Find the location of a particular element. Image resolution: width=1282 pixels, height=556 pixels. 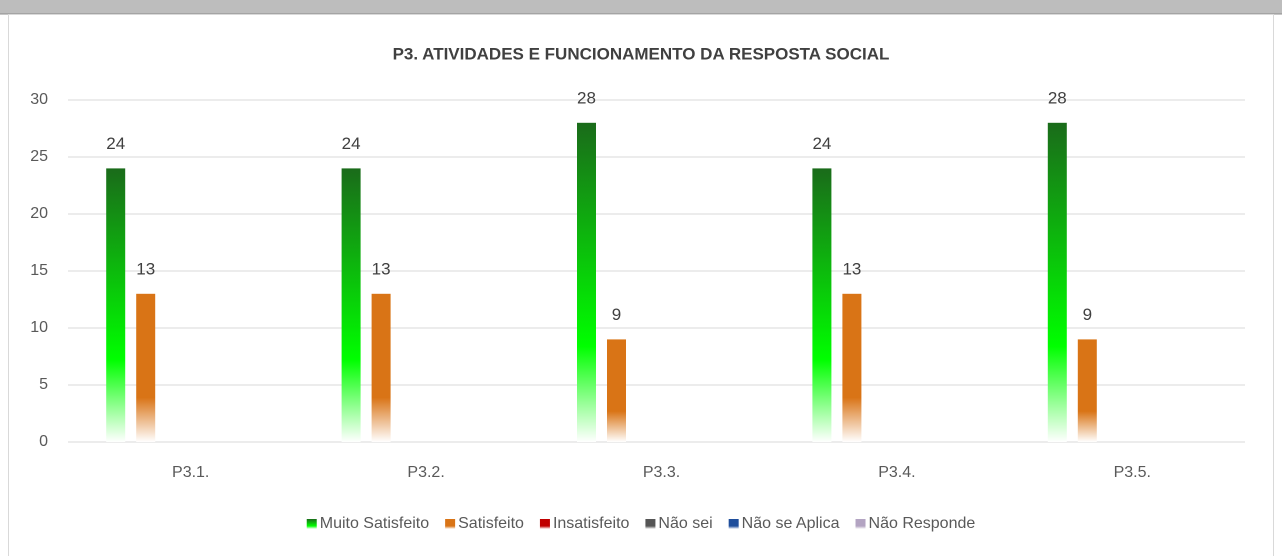

x-tick-label: P3.4. is located at coordinates (896, 472).